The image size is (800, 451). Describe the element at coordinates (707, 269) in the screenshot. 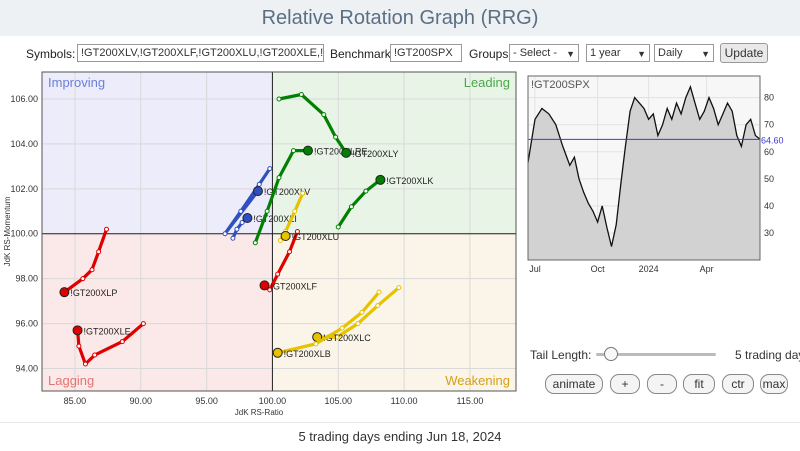

I see `benchmark-x-tick-label: Apr` at that location.